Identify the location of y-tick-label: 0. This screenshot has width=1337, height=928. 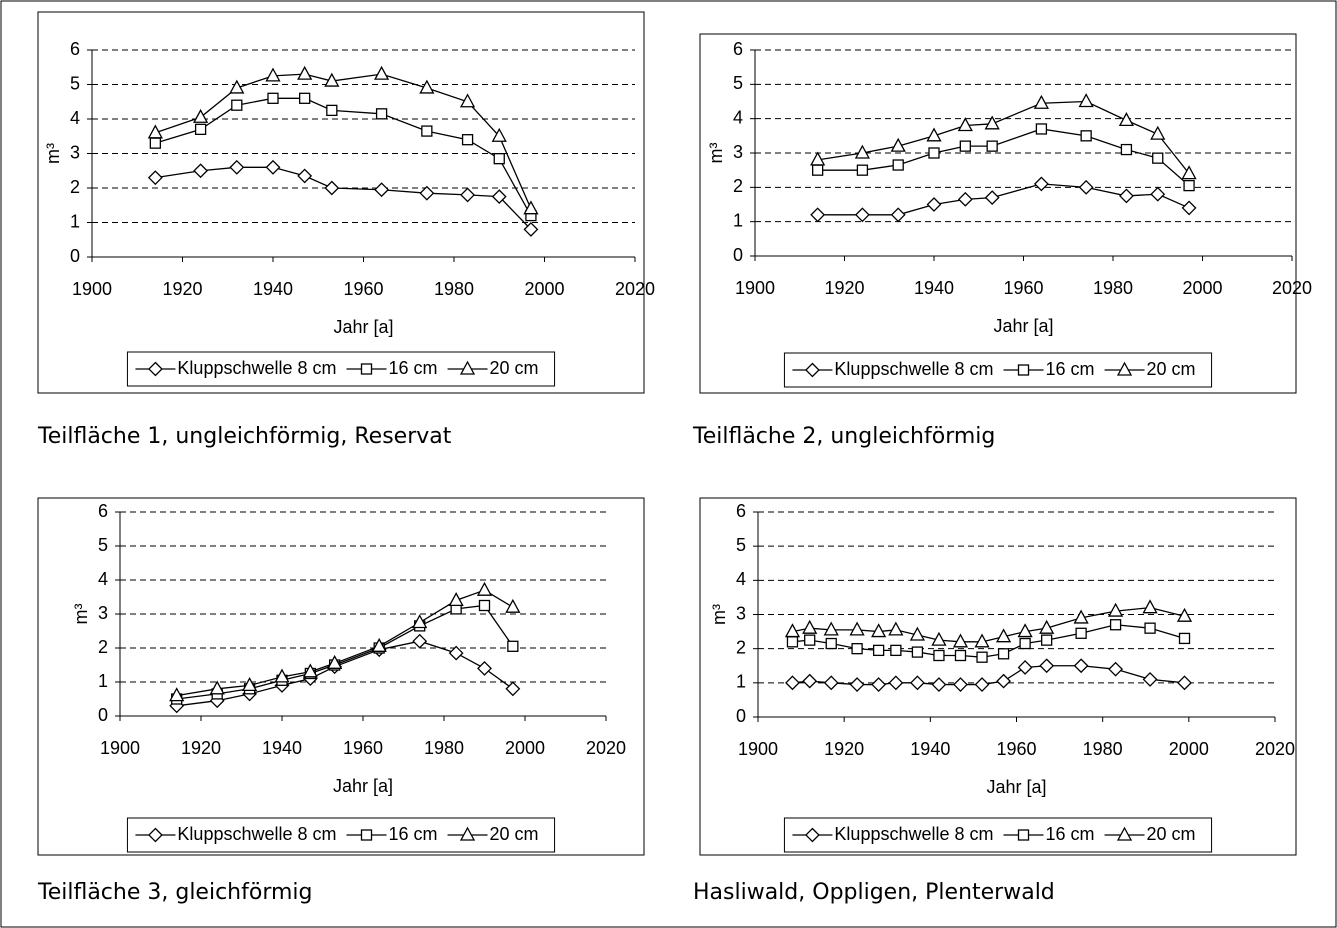
(103, 715).